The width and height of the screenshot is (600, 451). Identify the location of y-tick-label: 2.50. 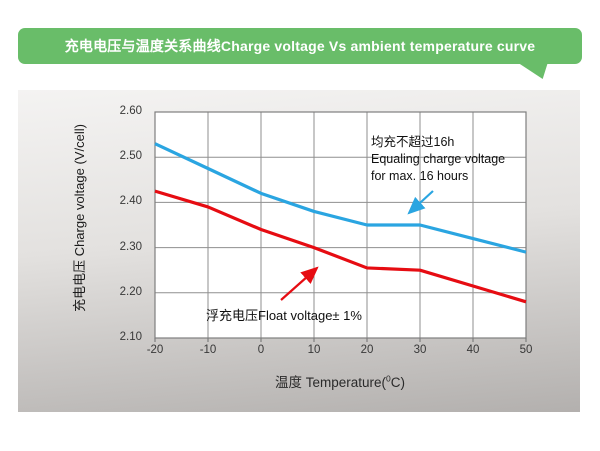
(130, 156).